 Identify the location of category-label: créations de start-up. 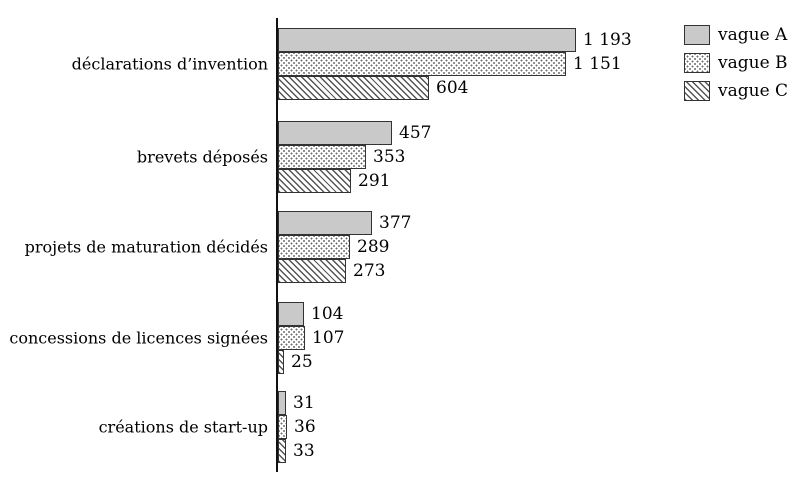
(183, 427).